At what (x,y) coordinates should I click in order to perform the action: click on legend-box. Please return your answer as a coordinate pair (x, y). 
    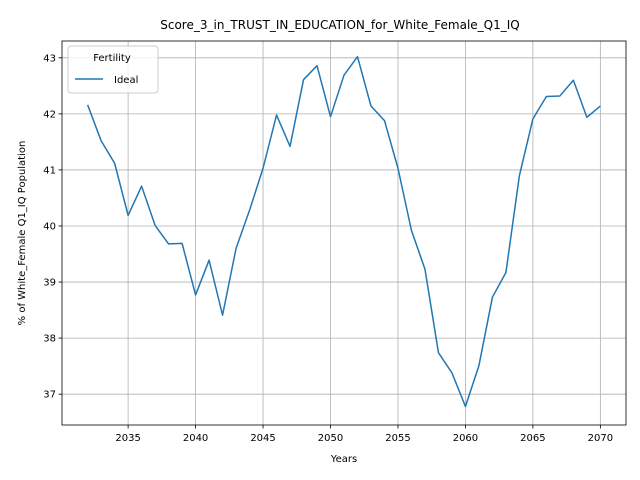
    Looking at the image, I should click on (113, 69).